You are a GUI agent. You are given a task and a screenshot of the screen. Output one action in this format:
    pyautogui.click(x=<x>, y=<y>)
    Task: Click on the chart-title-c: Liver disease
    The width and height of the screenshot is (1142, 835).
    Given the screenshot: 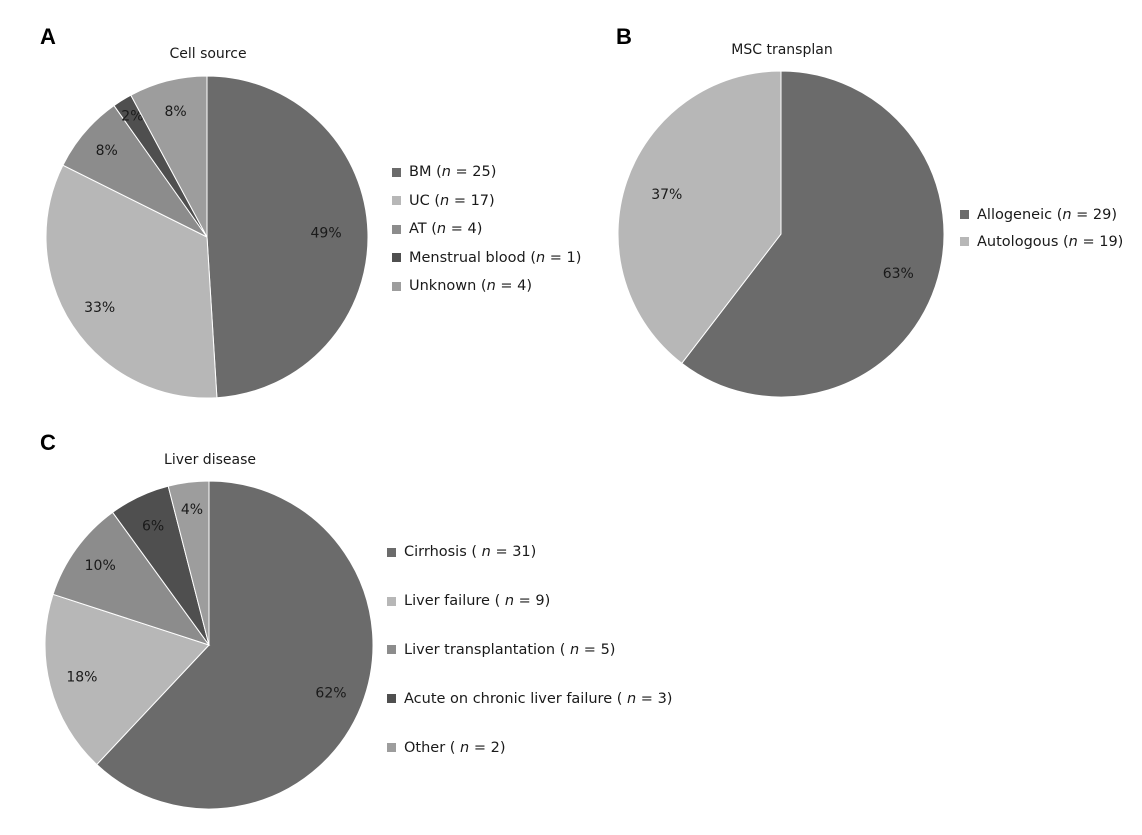 What is the action you would take?
    pyautogui.click(x=210, y=460)
    